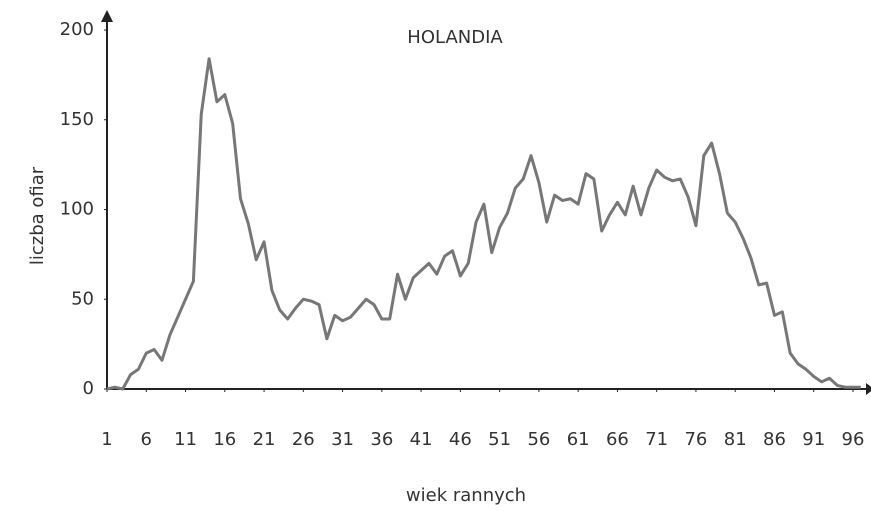 The width and height of the screenshot is (871, 511). What do you see at coordinates (107, 16) in the screenshot?
I see `y-axis-arrow` at bounding box center [107, 16].